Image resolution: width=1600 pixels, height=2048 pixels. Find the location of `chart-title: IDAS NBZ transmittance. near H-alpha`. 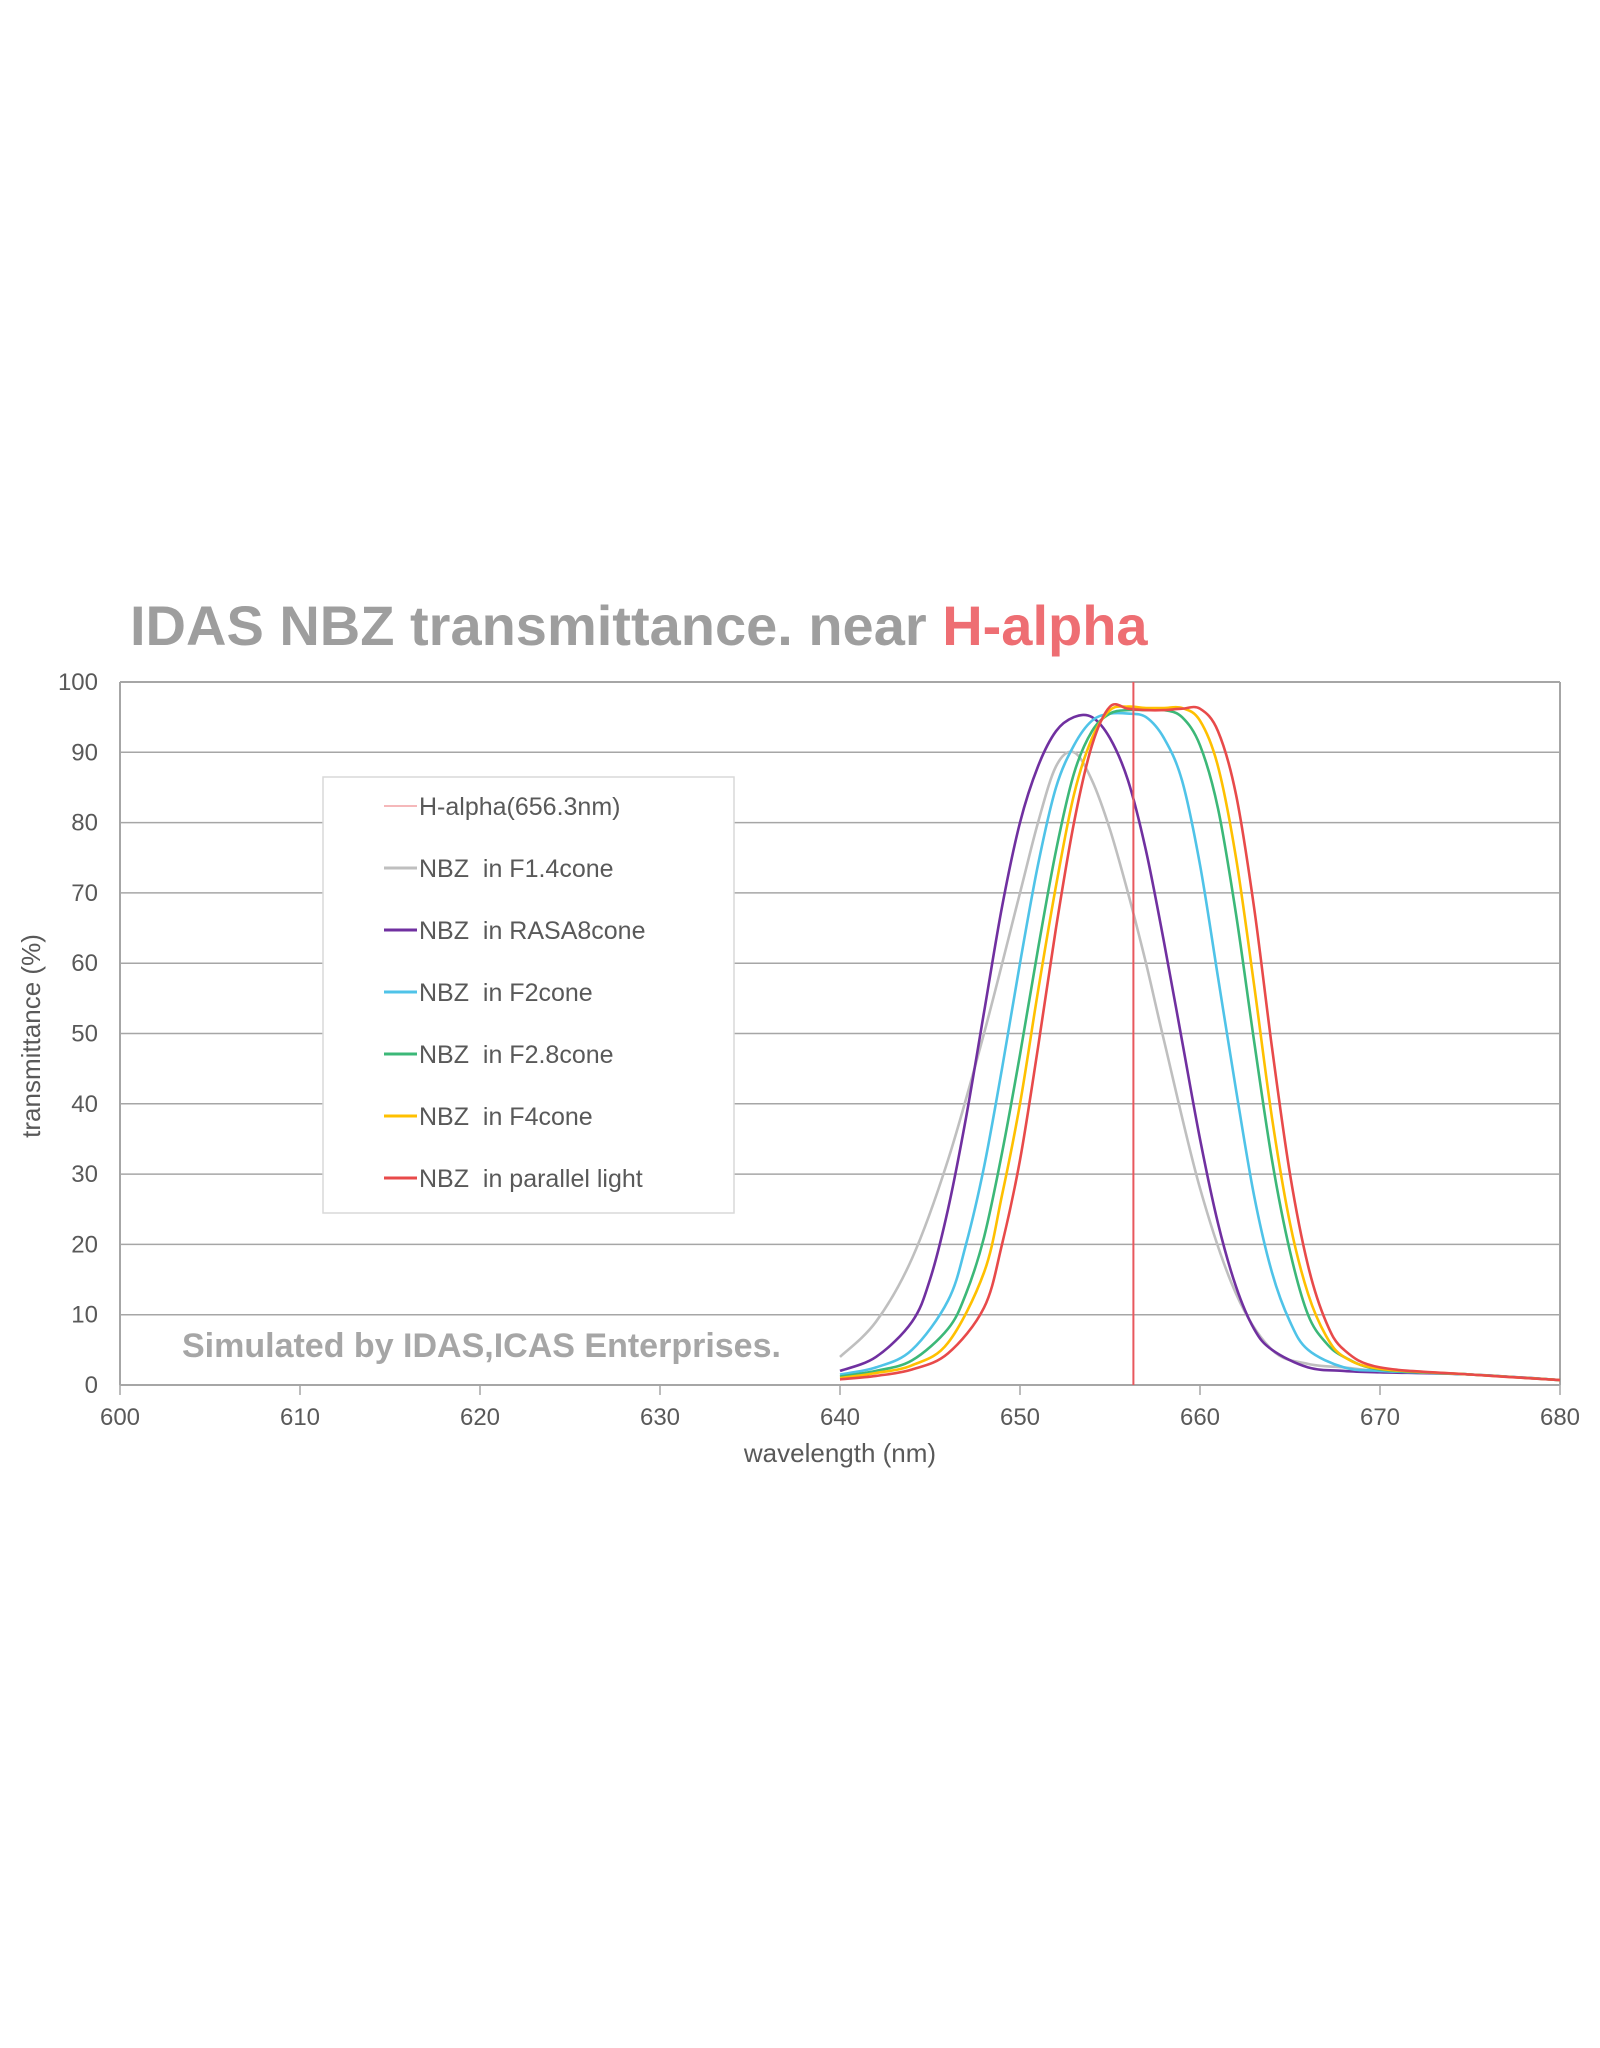

chart-title: IDAS NBZ transmittance. near H-alpha is located at coordinates (639, 625).